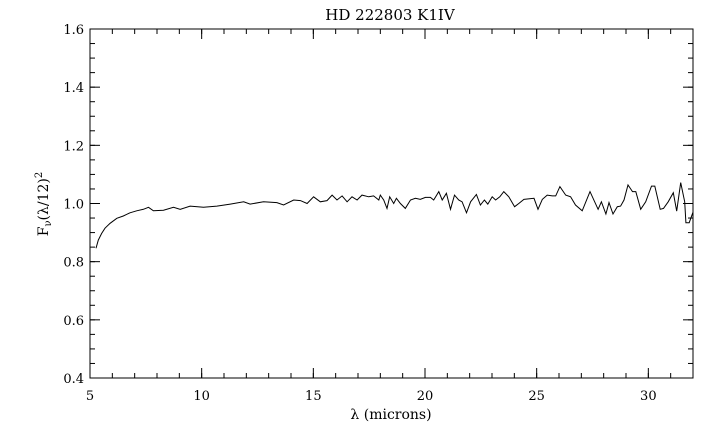 The width and height of the screenshot is (720, 439). Describe the element at coordinates (39, 175) in the screenshot. I see `y-label-sup: 2` at that location.